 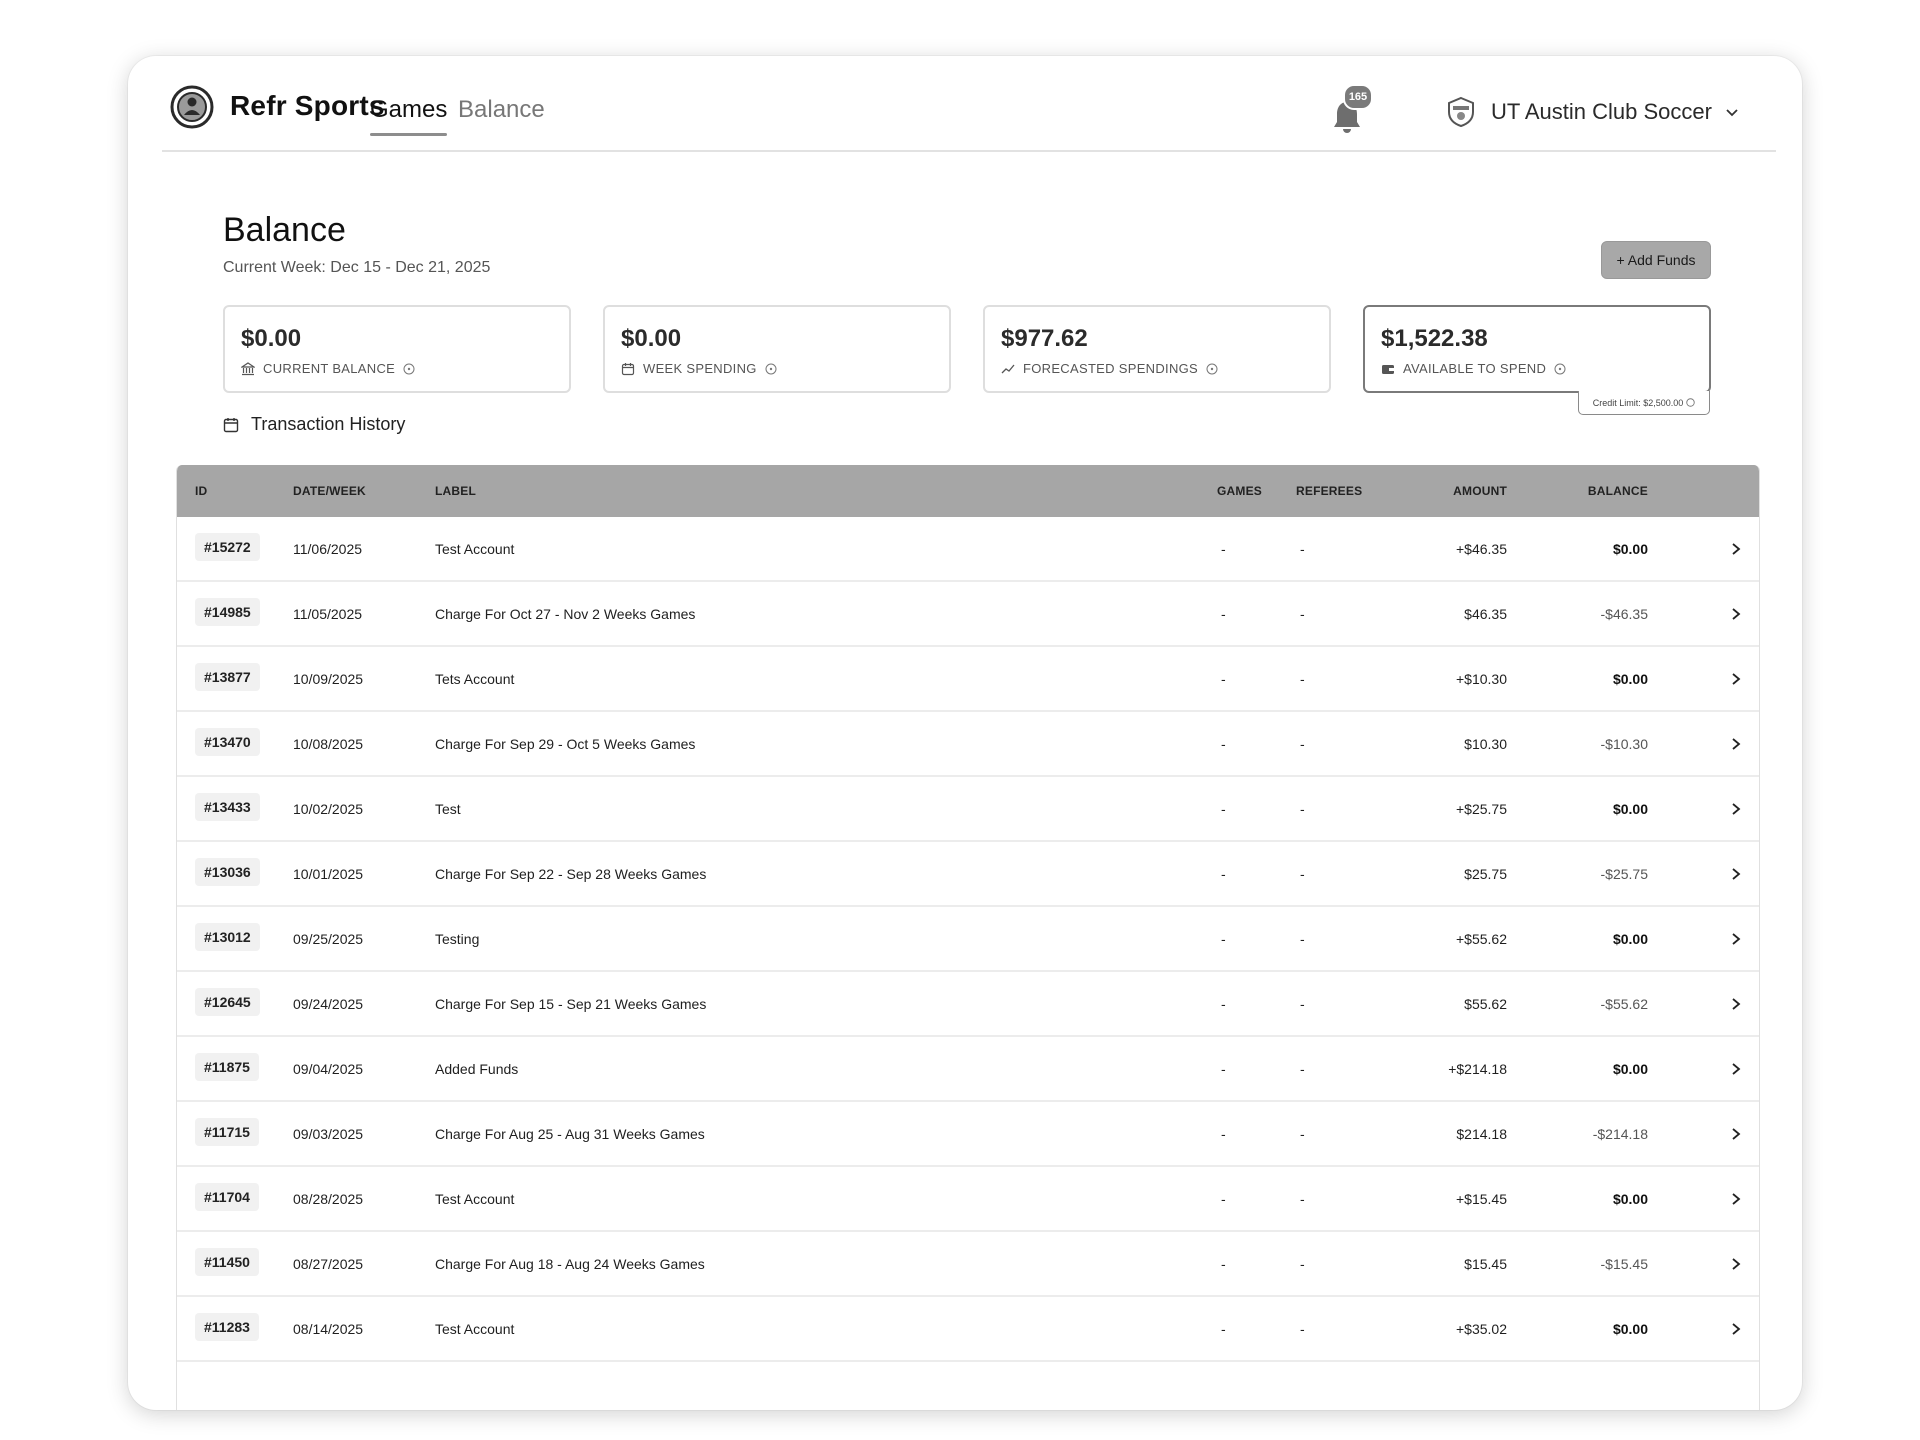 I want to click on transaction-id: #13877, so click(x=227, y=677).